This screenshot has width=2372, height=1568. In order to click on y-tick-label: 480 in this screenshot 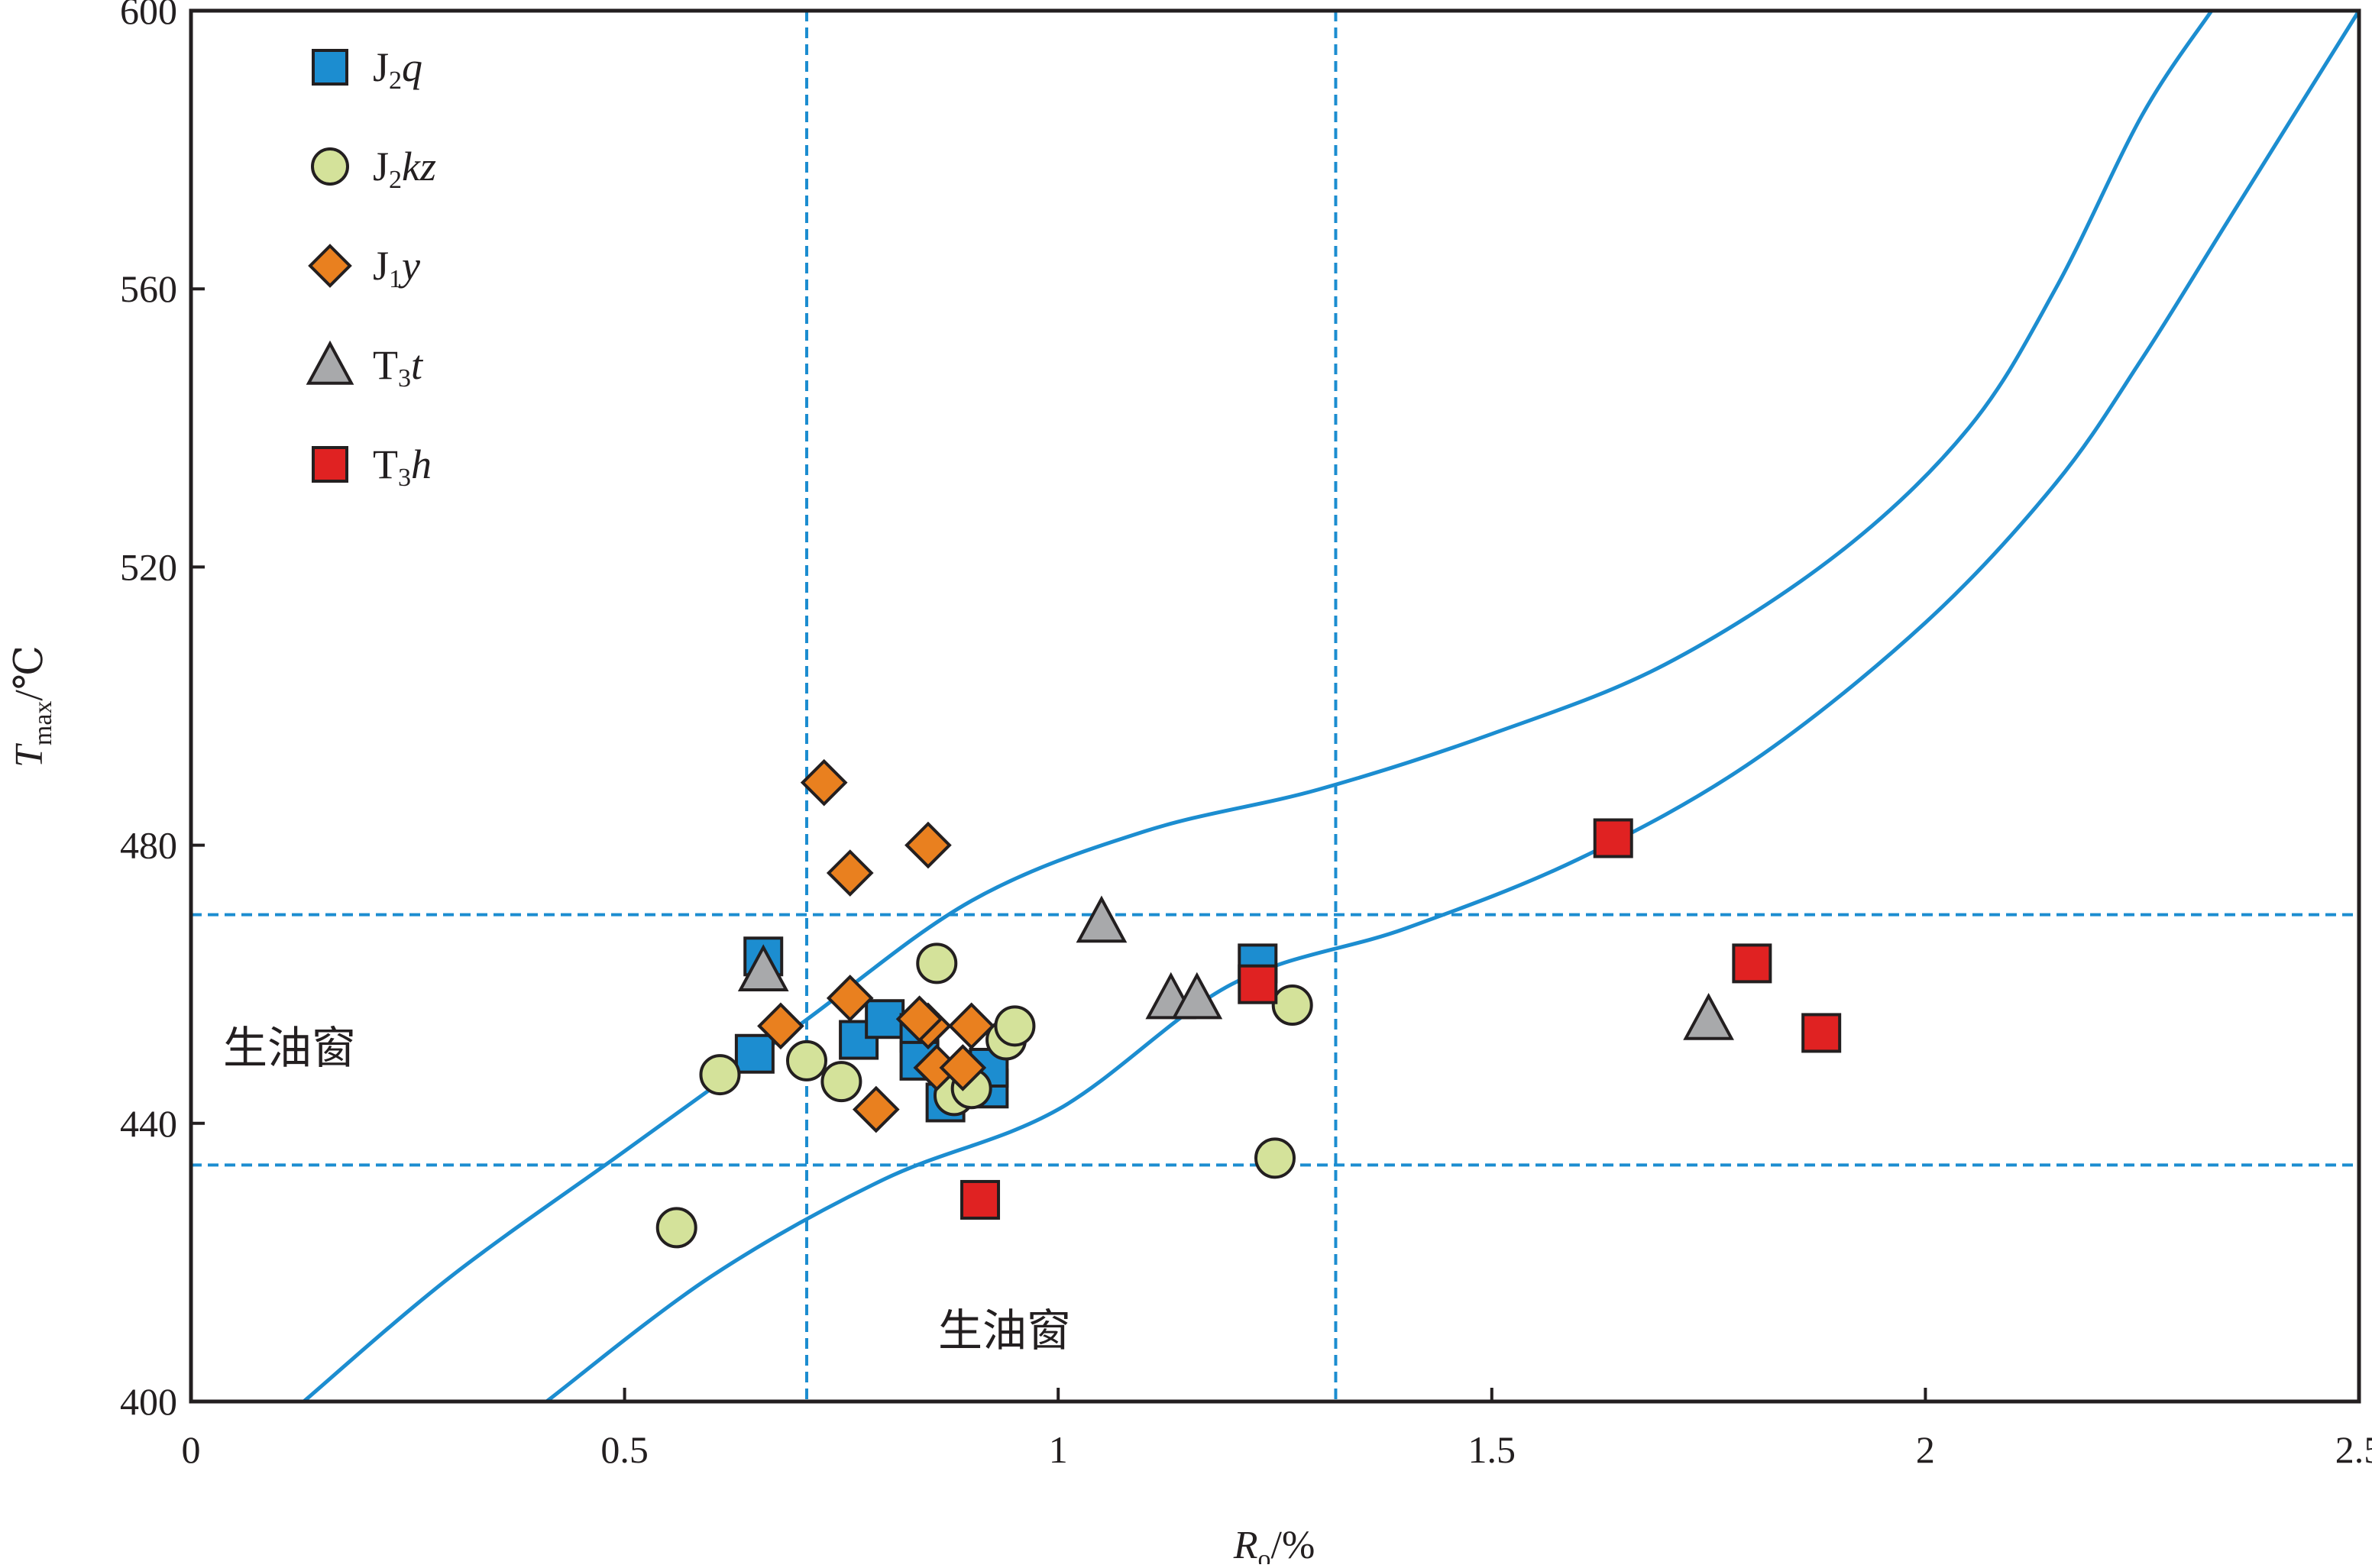, I will do `click(148, 845)`.